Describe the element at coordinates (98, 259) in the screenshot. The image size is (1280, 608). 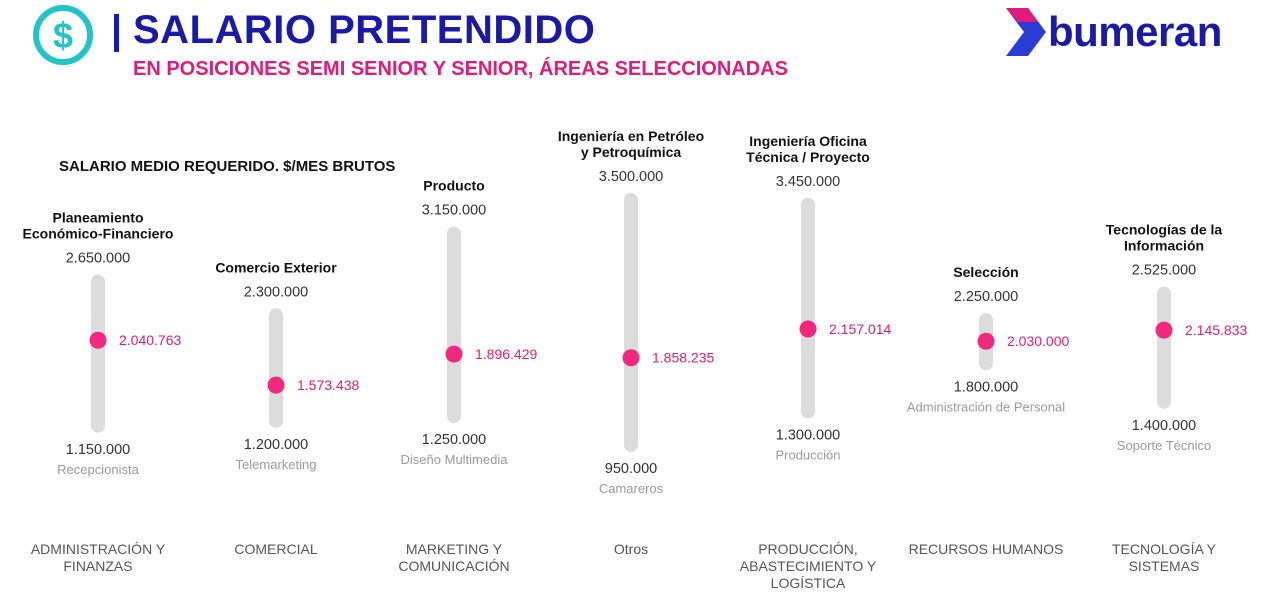
I see `max-value-label: 2.650.000` at that location.